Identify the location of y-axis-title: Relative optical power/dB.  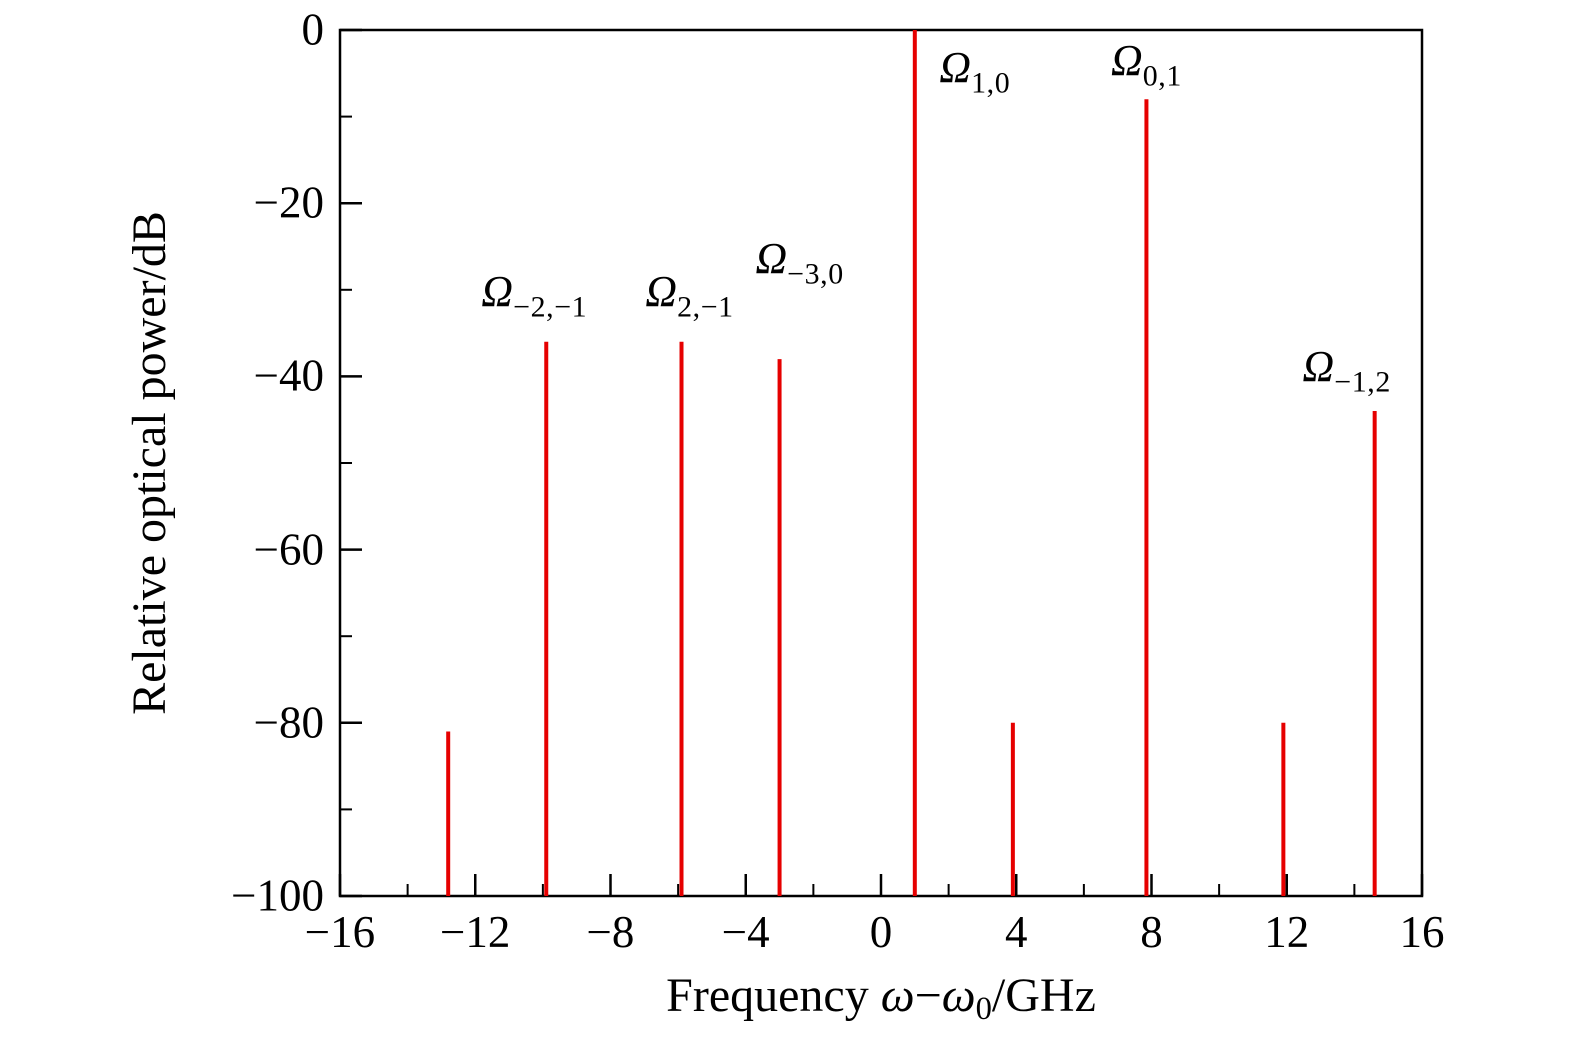
(149, 463).